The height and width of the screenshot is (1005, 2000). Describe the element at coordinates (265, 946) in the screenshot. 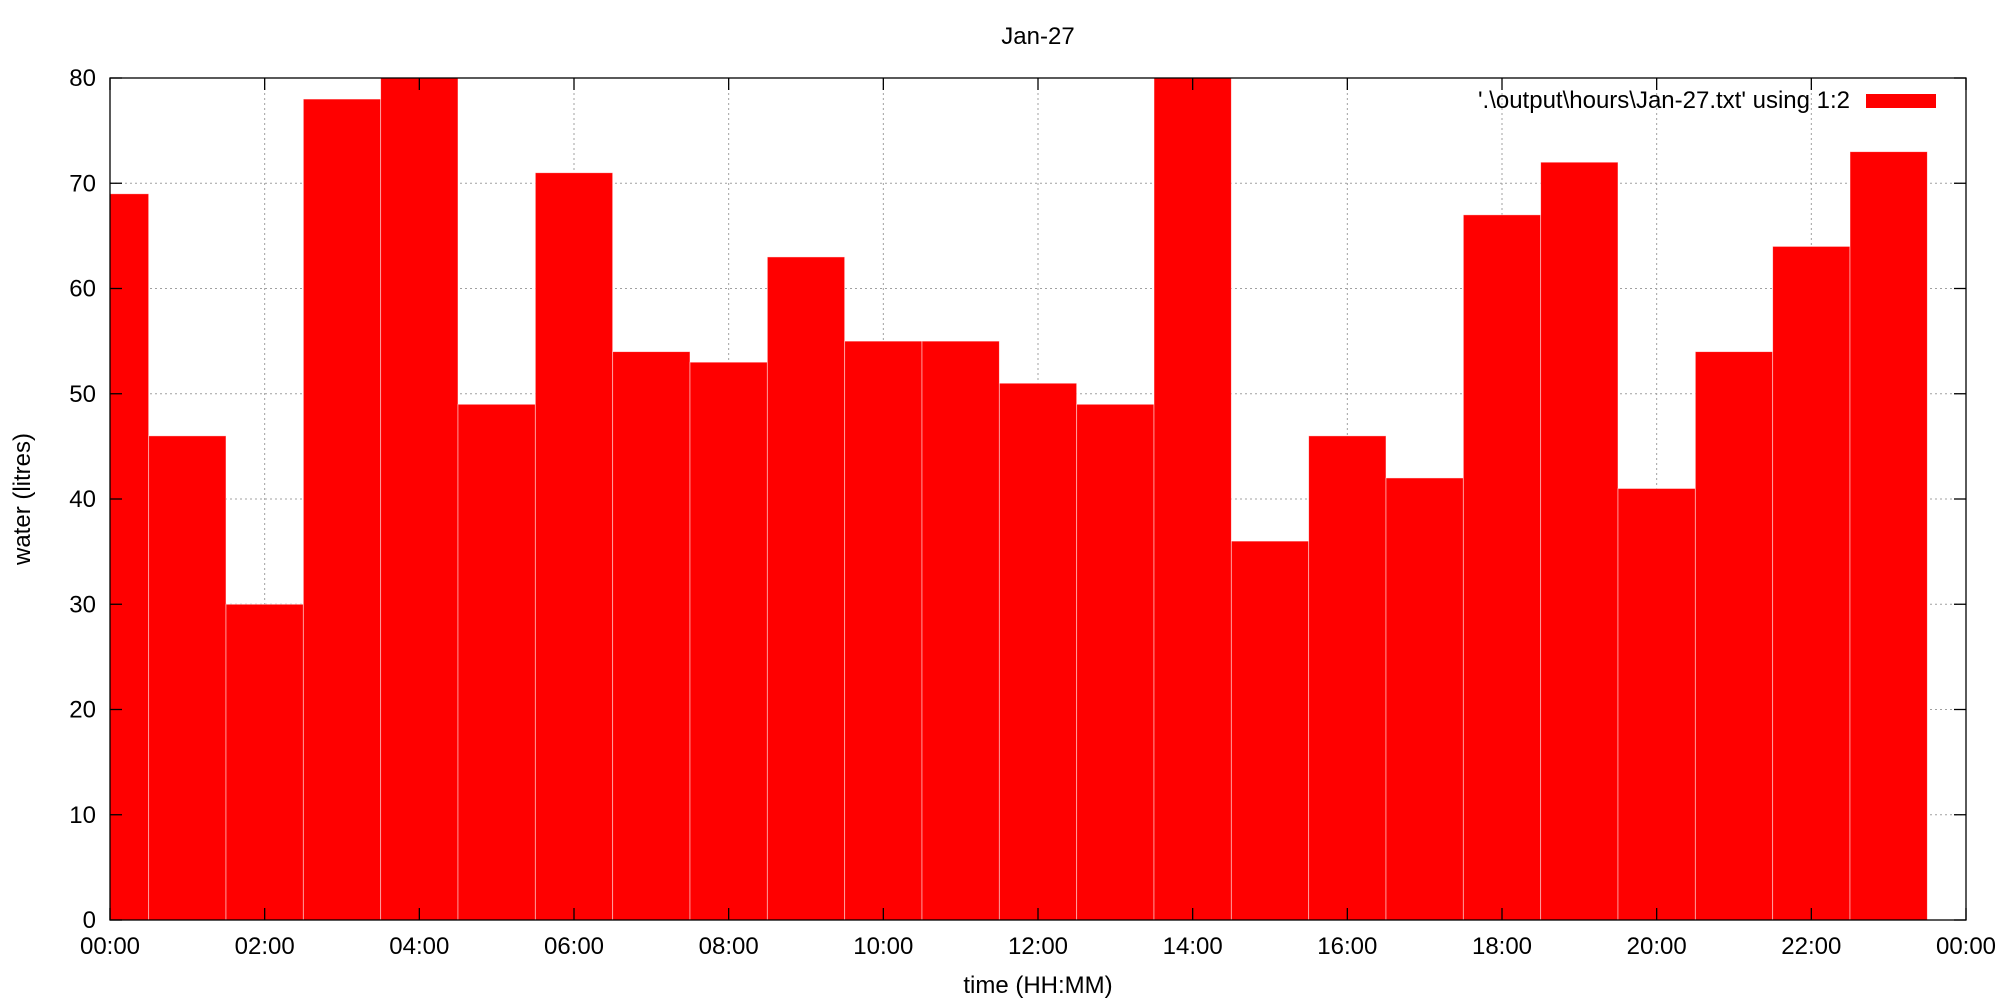

I see `x-tick-label: 02:00` at that location.